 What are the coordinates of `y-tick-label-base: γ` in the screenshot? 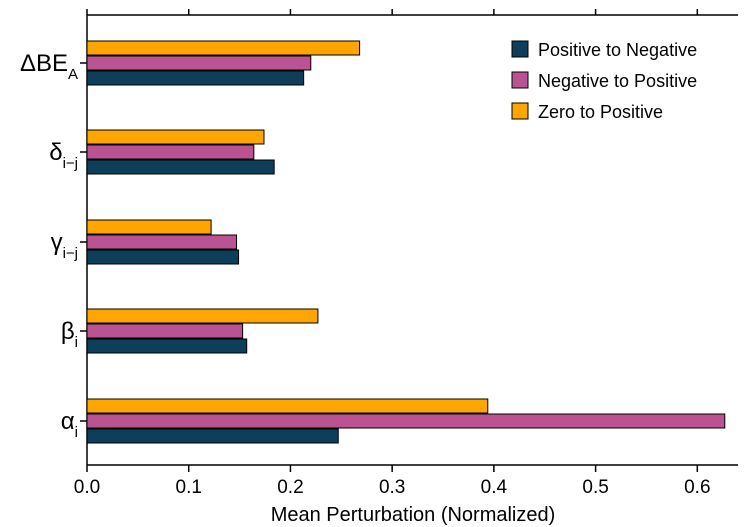 It's located at (57, 242).